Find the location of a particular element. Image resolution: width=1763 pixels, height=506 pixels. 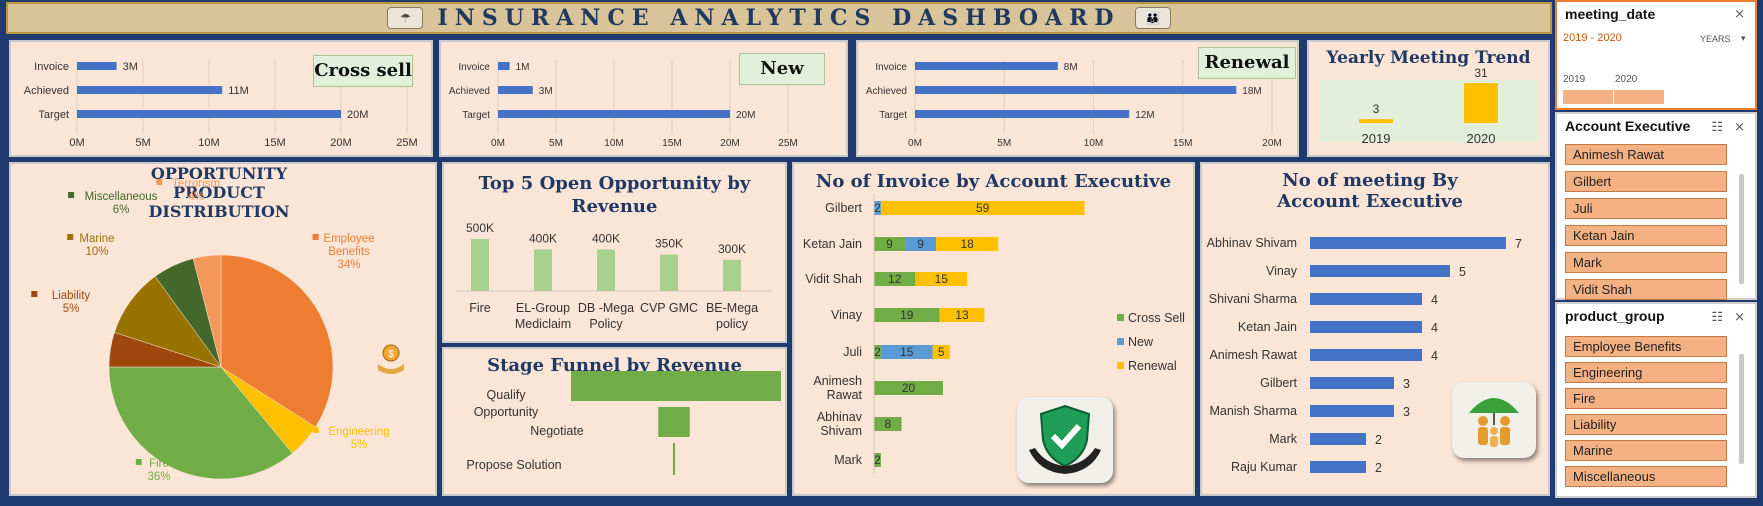

data-label: 12 is located at coordinates (895, 279).